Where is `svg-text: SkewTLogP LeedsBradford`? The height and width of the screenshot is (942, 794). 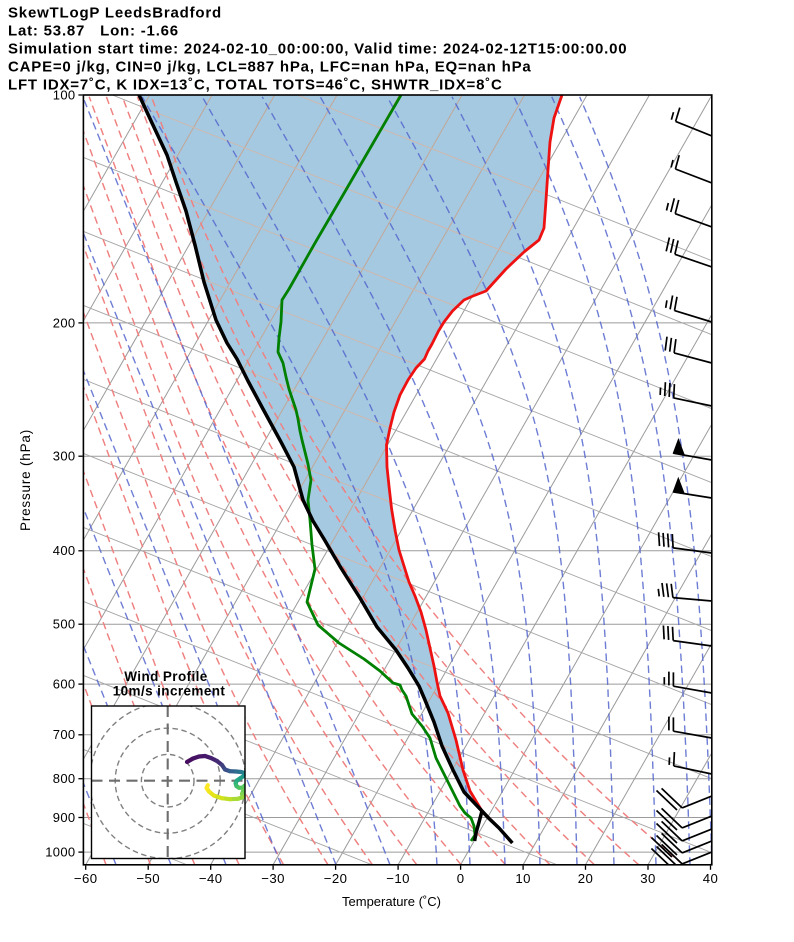 svg-text: SkewTLogP LeedsBradford is located at coordinates (115, 13).